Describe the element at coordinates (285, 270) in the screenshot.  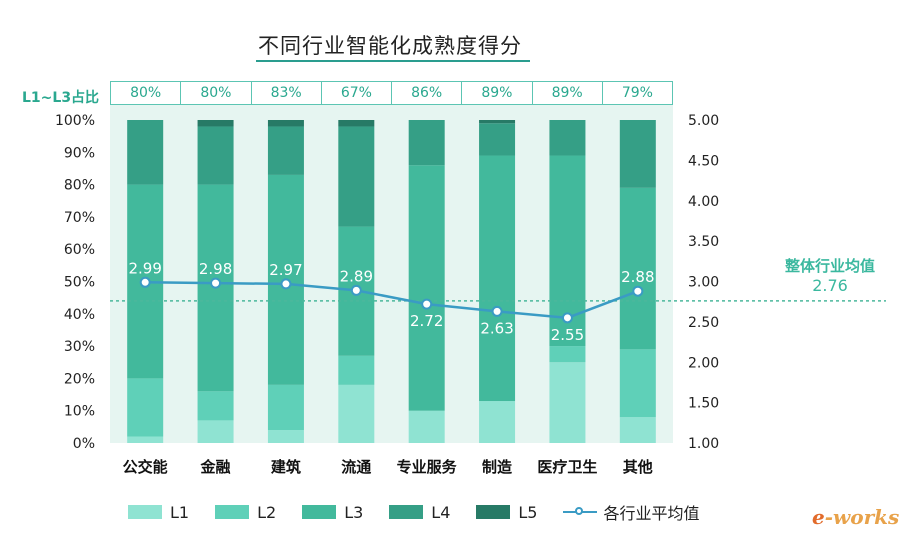
I see `average-data-label: 2.97` at that location.